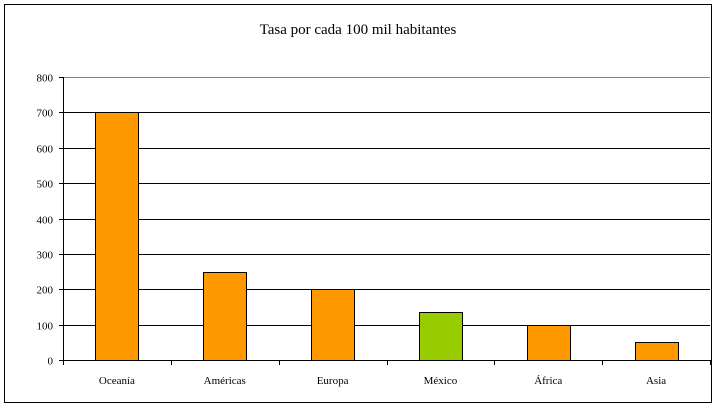 The width and height of the screenshot is (716, 407). I want to click on y-tick-label-600: 600, so click(45, 150).